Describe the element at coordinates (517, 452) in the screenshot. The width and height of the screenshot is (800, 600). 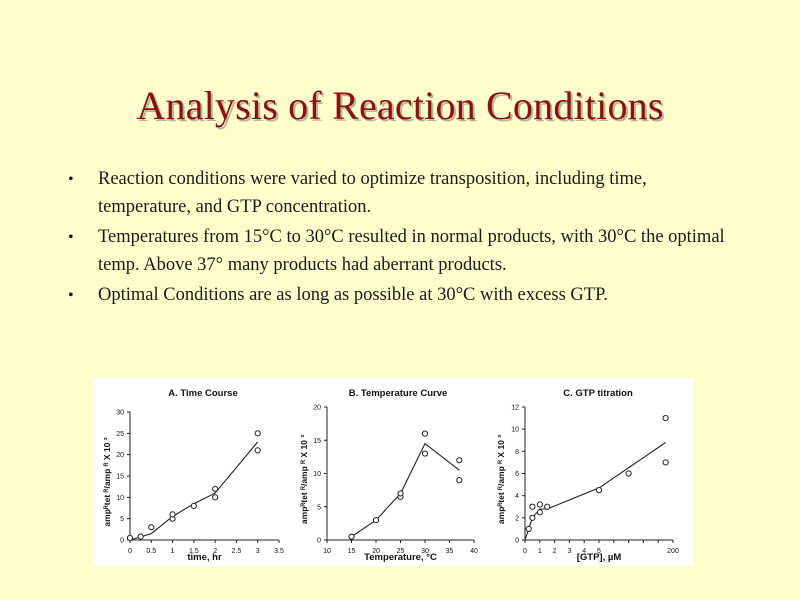
I see `y-tick-label: 8` at that location.